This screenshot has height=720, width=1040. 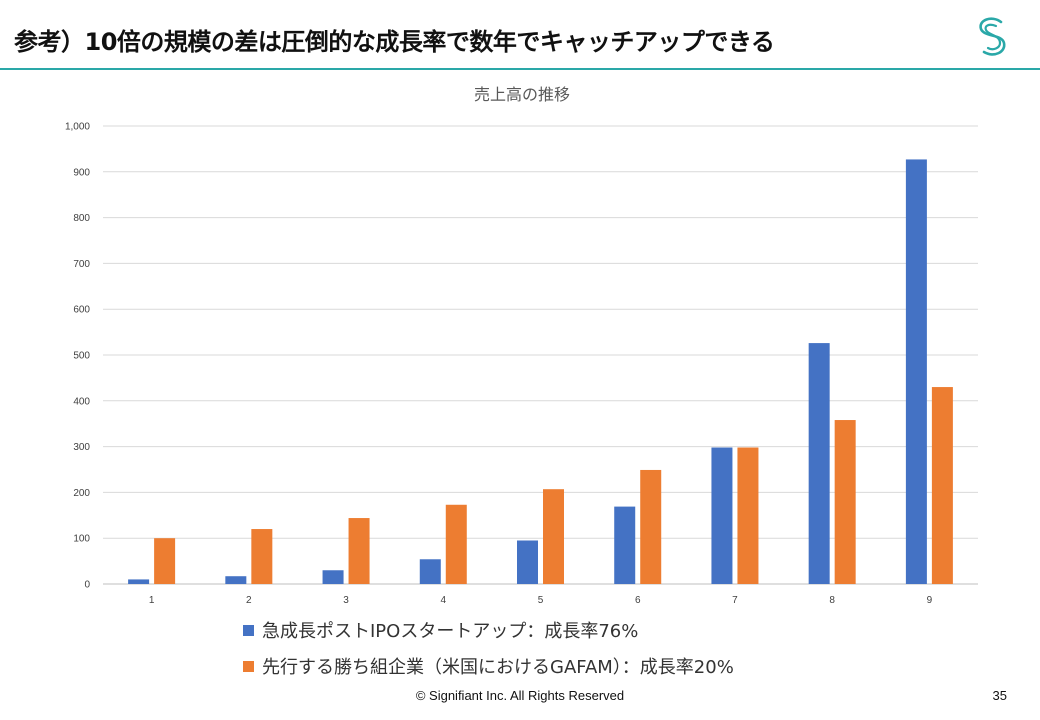 I want to click on y-tick-label: 100, so click(x=81, y=539).